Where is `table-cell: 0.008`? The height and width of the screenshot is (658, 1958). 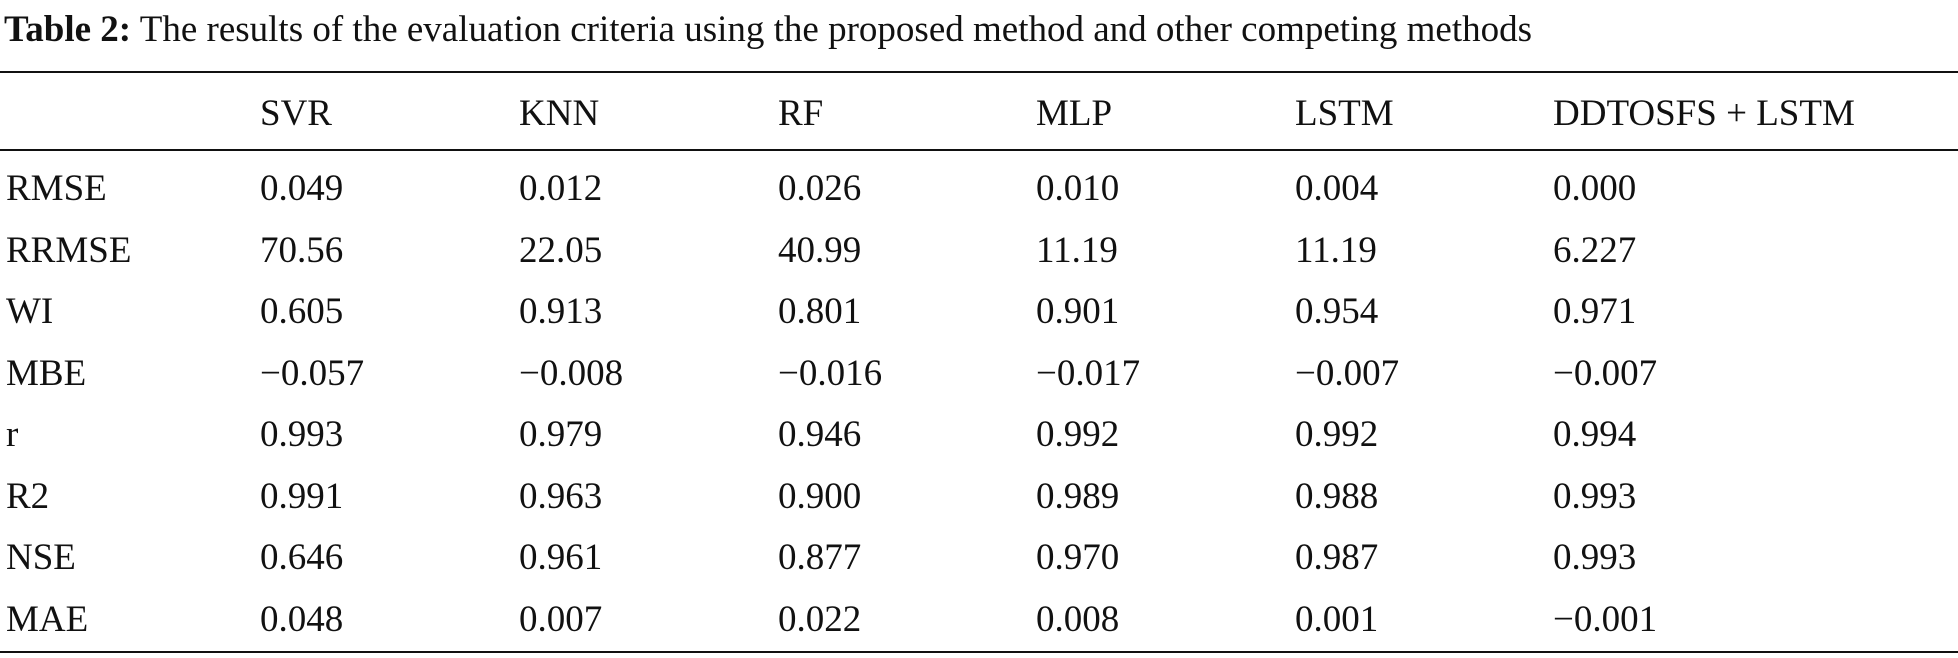
table-cell: 0.008 is located at coordinates (1078, 619).